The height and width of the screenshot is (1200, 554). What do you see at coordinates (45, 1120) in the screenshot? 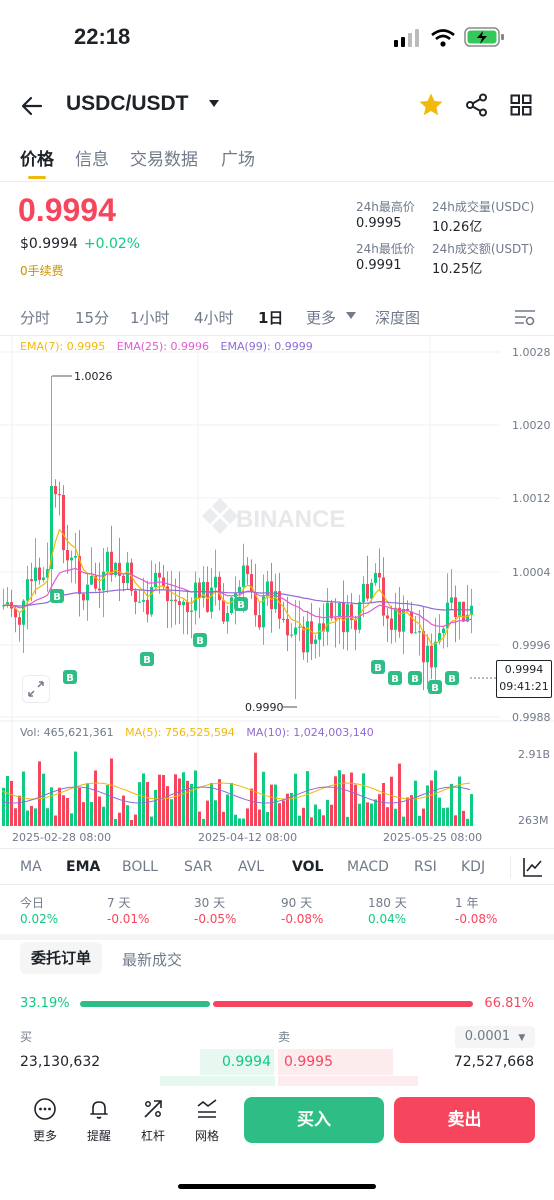
I see `nav-more: 更多` at bounding box center [45, 1120].